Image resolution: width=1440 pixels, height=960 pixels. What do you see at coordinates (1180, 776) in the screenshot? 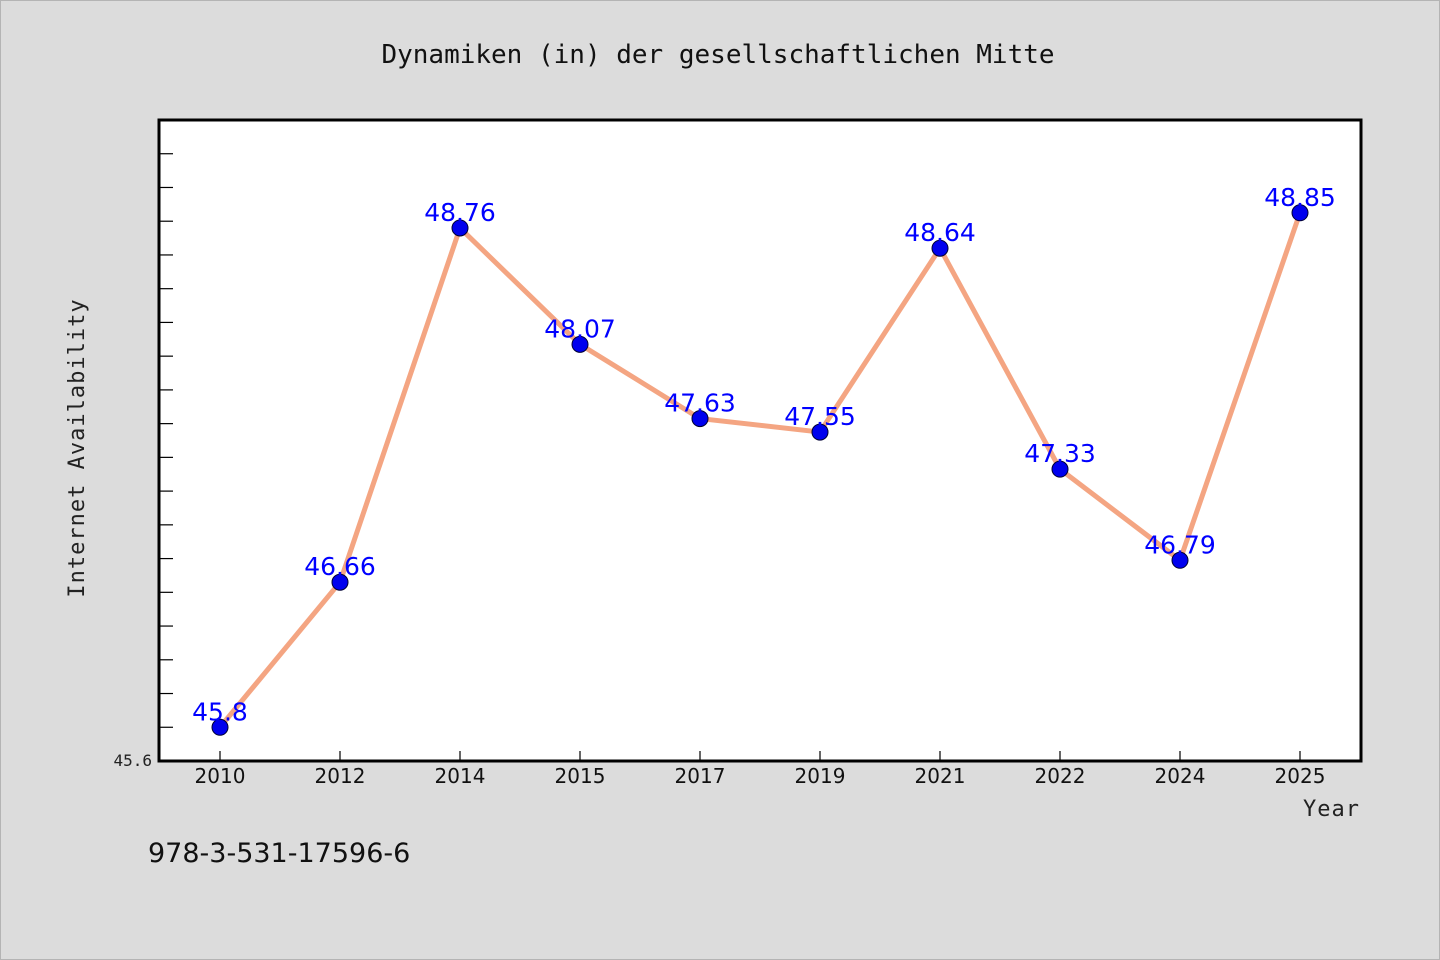
I see `x-tick-label: 2024` at bounding box center [1180, 776].